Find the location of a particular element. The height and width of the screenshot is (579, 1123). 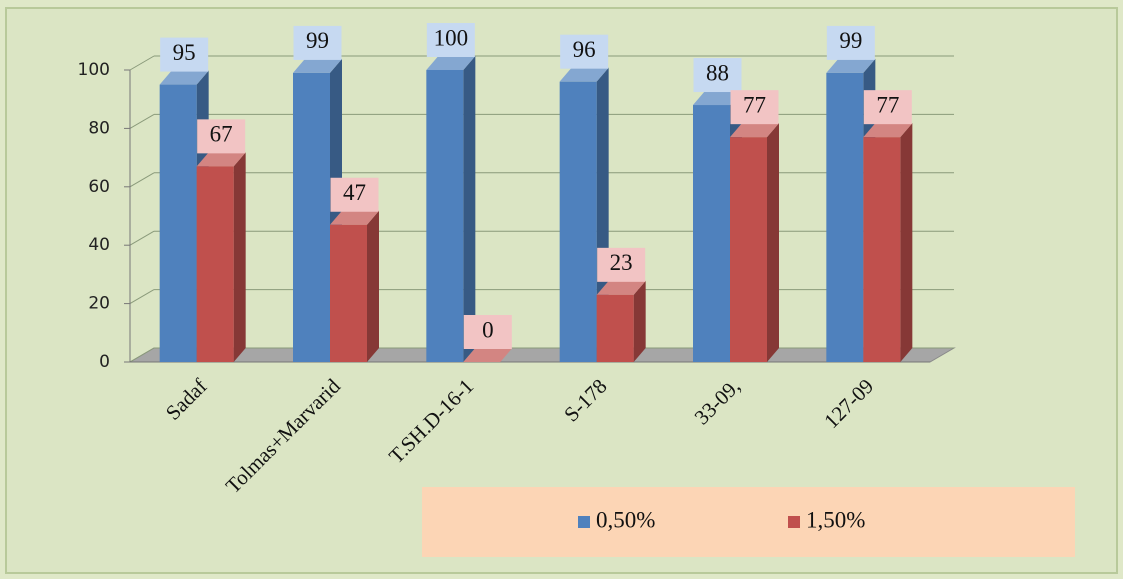

y-tick-label: 100 is located at coordinates (94, 70).